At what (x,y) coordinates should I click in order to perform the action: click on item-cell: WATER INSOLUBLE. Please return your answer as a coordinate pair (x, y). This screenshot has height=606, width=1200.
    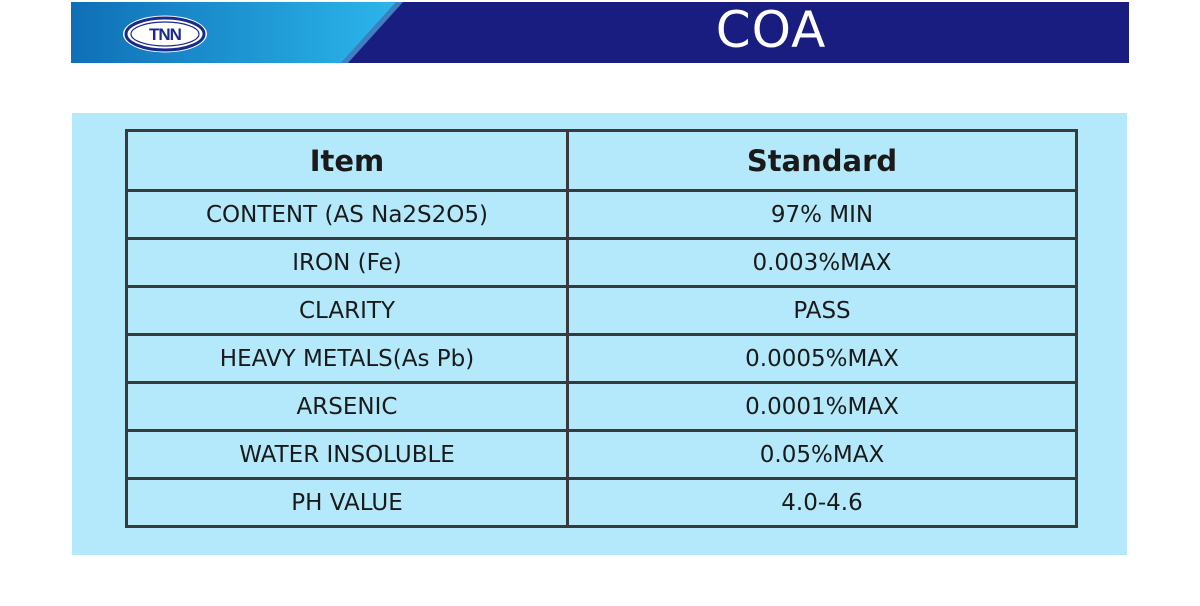
    Looking at the image, I should click on (347, 454).